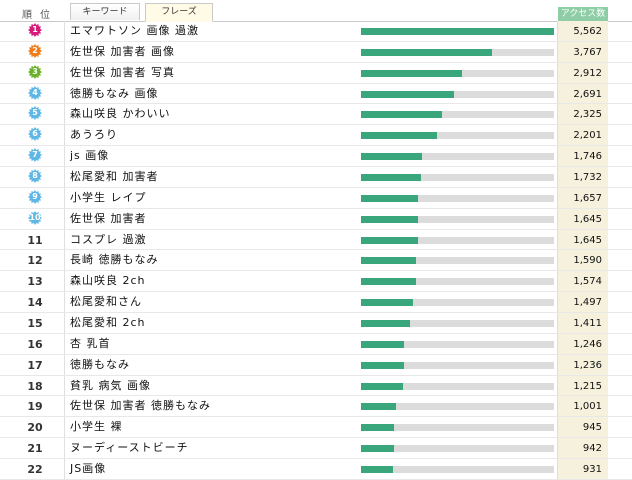  Describe the element at coordinates (114, 260) in the screenshot. I see `phrase-link: 長崎 徳勝もなみ` at that location.